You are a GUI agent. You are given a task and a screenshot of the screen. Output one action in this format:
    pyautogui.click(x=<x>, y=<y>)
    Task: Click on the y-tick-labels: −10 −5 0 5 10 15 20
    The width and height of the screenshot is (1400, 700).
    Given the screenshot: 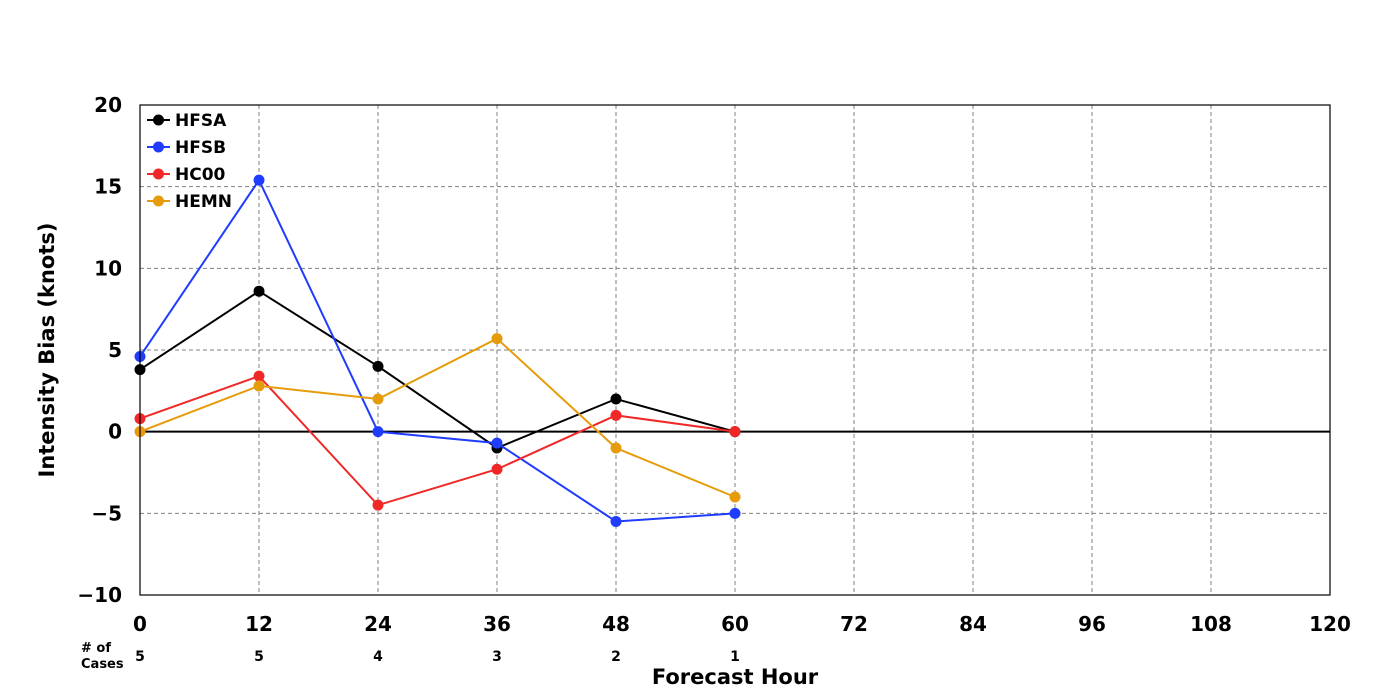 What is the action you would take?
    pyautogui.click(x=99, y=350)
    